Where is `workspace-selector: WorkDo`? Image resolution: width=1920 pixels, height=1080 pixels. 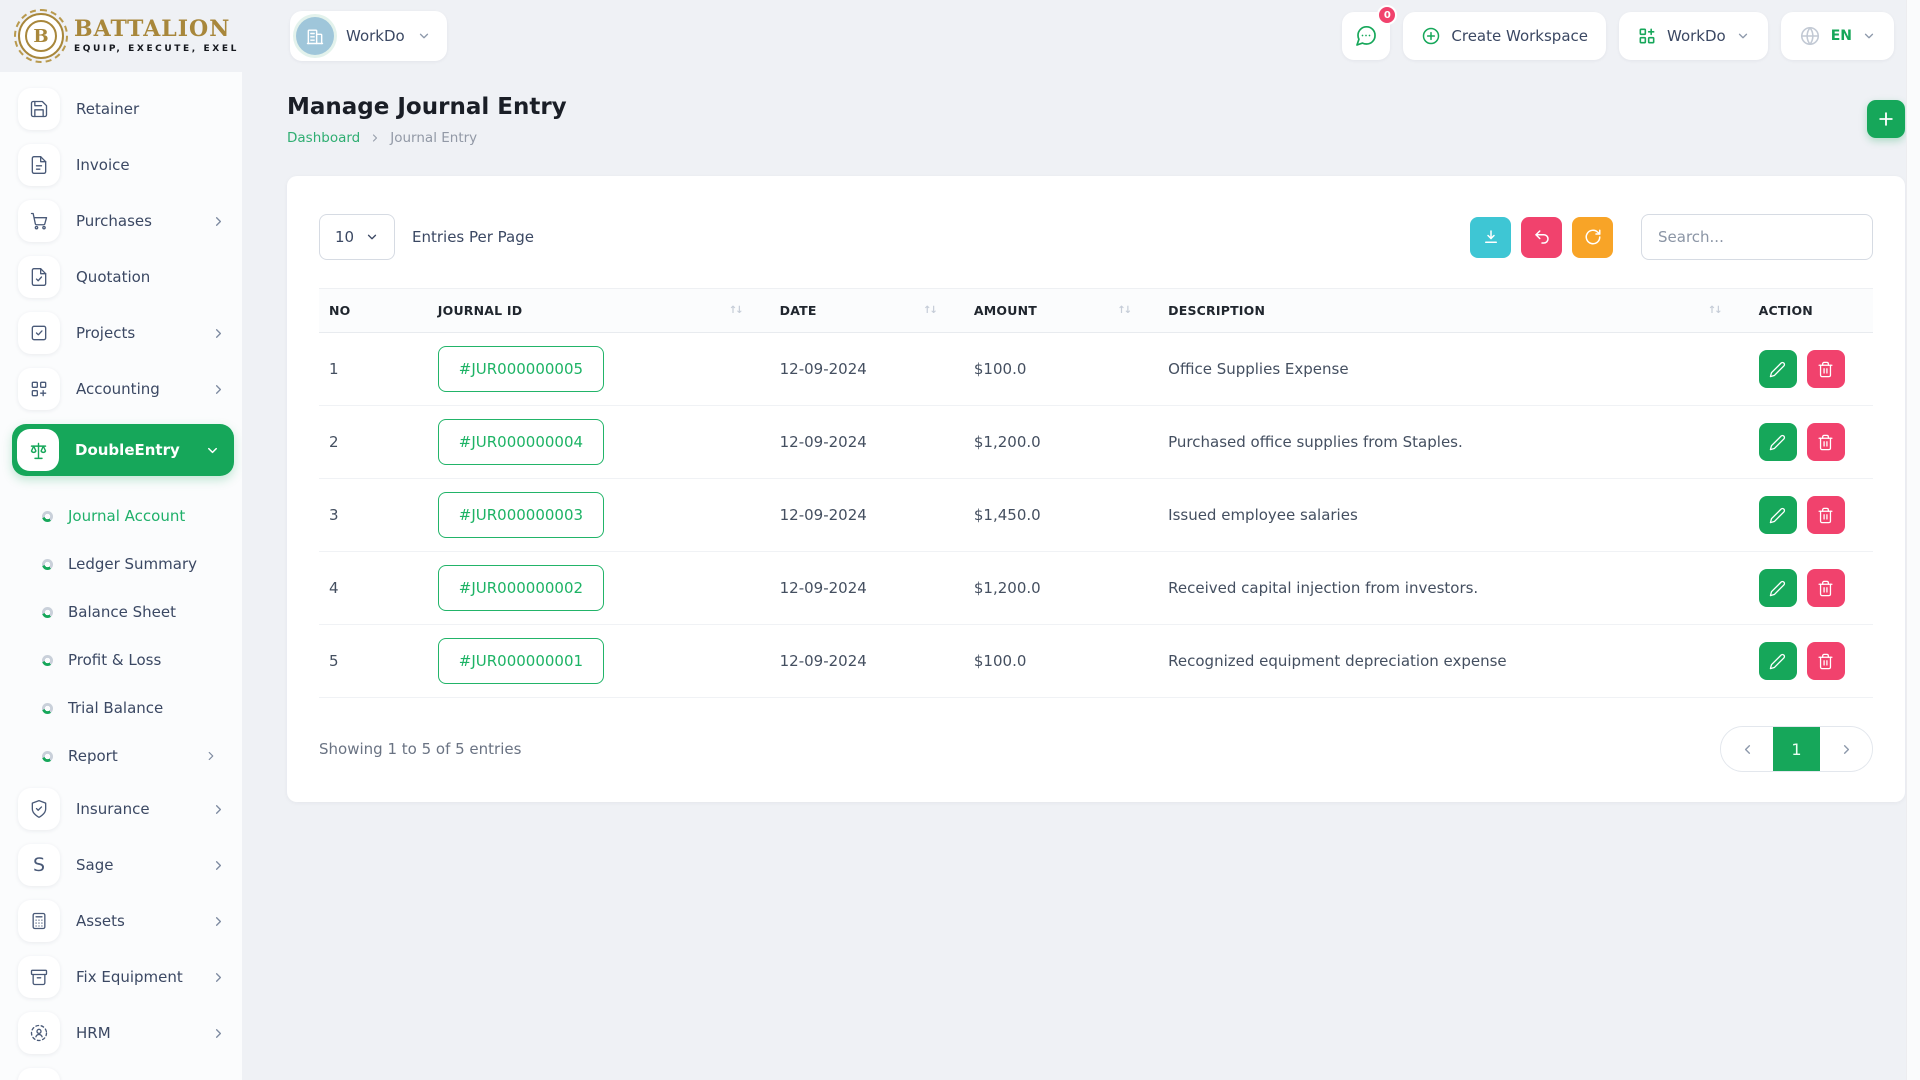 workspace-selector: WorkDo is located at coordinates (368, 36).